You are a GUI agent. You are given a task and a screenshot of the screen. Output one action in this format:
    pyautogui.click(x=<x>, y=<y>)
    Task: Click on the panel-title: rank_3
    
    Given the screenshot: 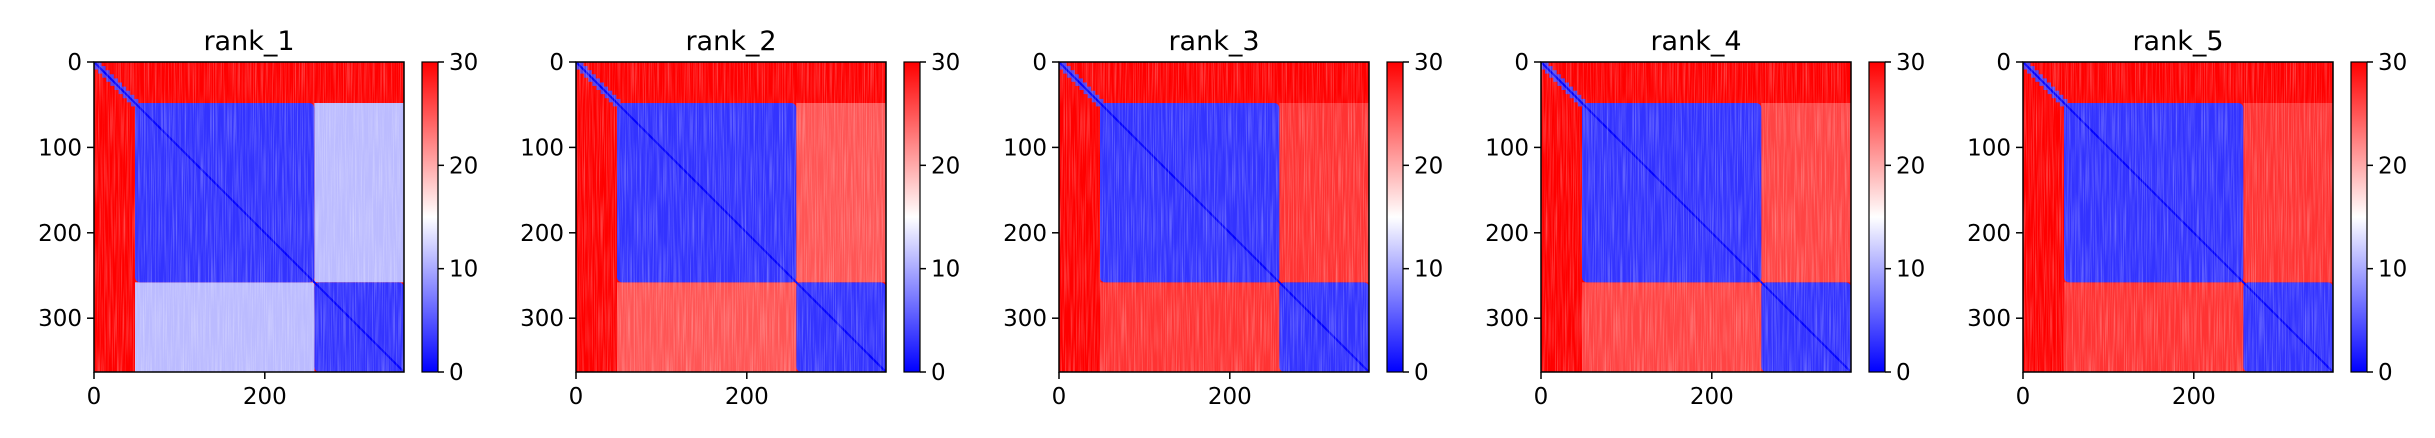 What is the action you would take?
    pyautogui.click(x=1213, y=41)
    